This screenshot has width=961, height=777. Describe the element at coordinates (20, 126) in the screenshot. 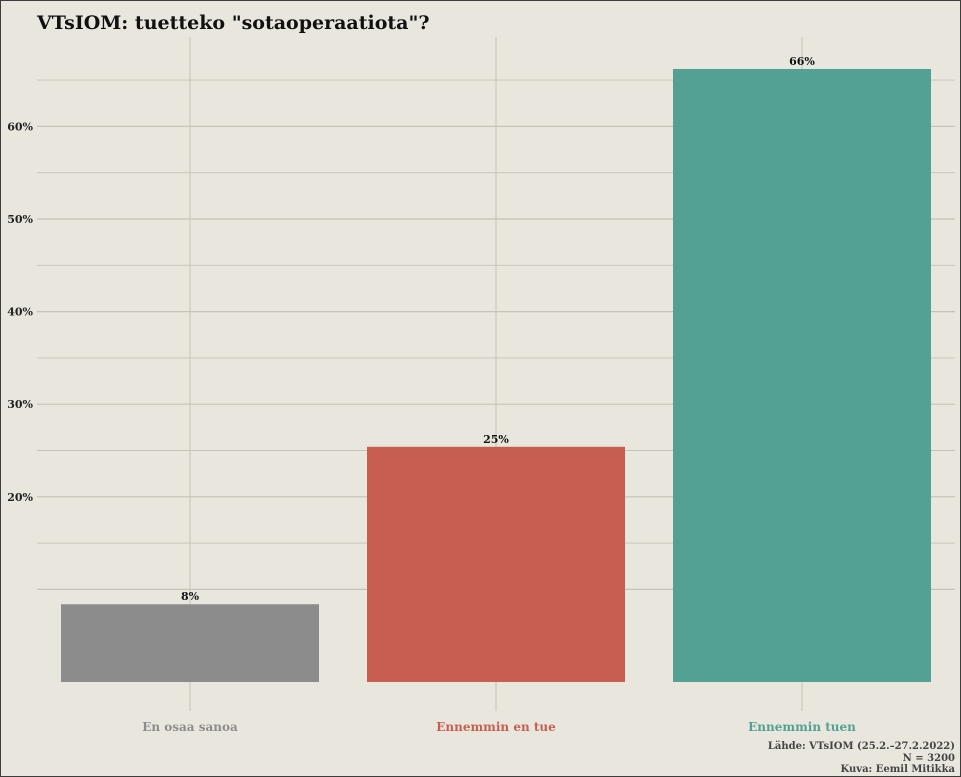

I see `y-tick-label: 60%` at that location.